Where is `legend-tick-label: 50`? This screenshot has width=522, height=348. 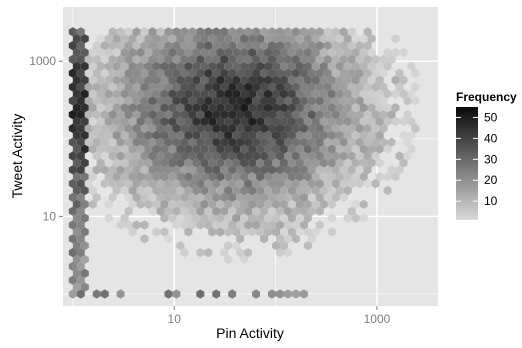
legend-tick-label: 50 is located at coordinates (491, 117).